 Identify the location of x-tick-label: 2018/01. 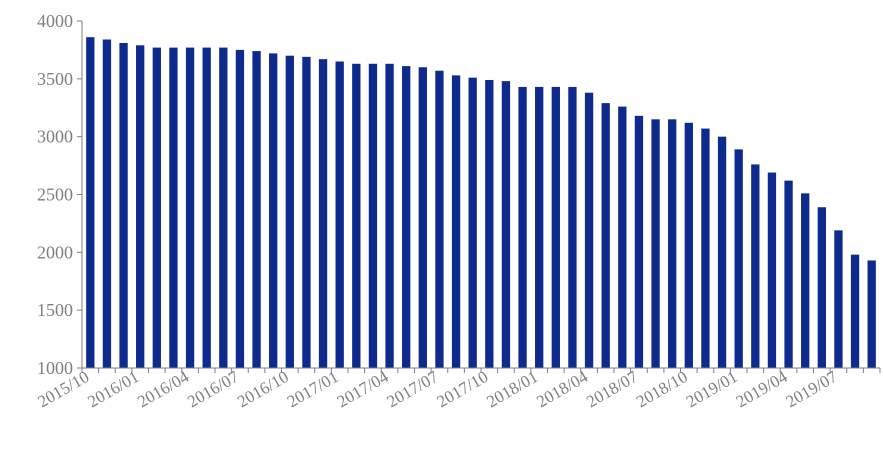
(512, 389).